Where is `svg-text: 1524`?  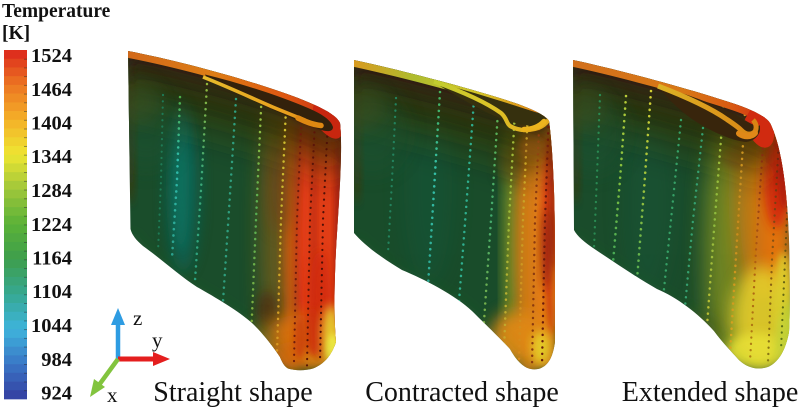 svg-text: 1524 is located at coordinates (51, 56).